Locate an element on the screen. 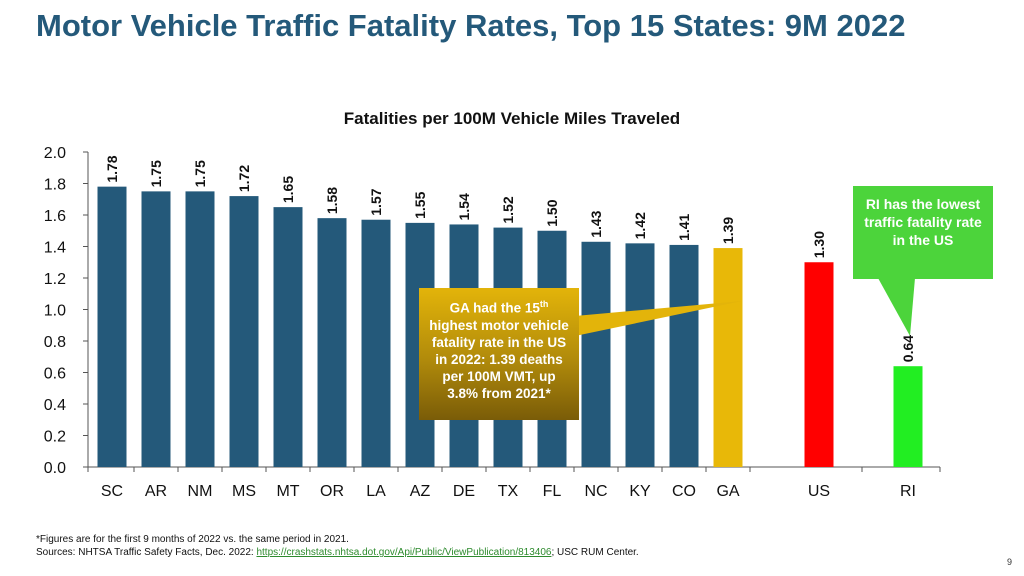  category-label-az: AZ is located at coordinates (420, 491).